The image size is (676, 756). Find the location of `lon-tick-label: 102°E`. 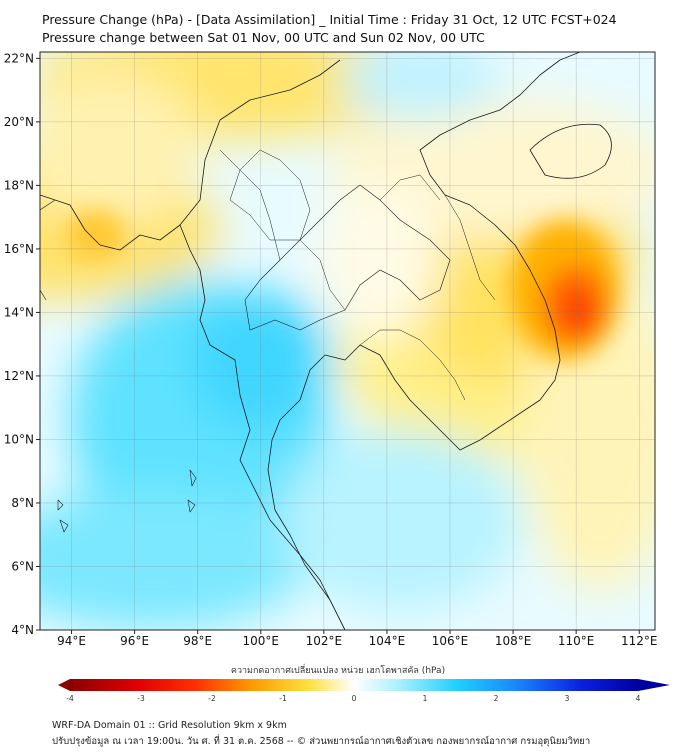

lon-tick-label: 102°E is located at coordinates (324, 641).